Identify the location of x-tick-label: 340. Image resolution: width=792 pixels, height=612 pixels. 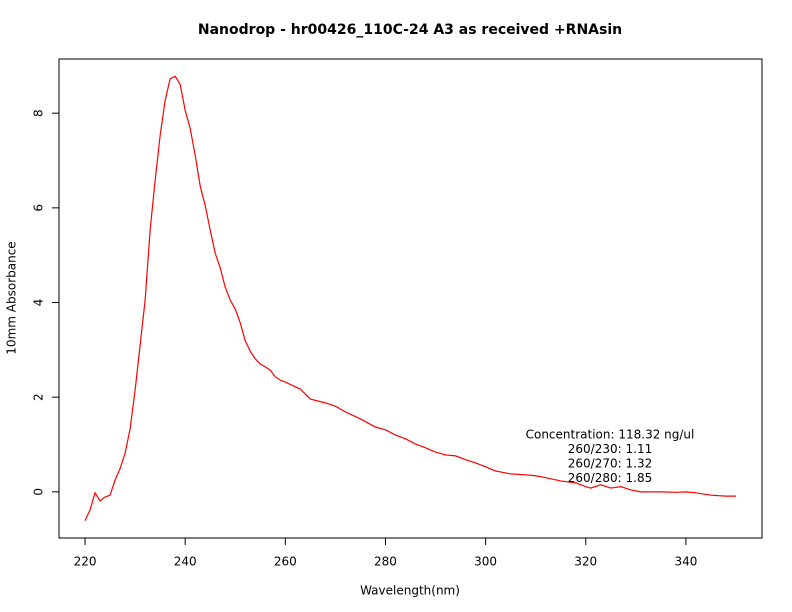
(685, 562).